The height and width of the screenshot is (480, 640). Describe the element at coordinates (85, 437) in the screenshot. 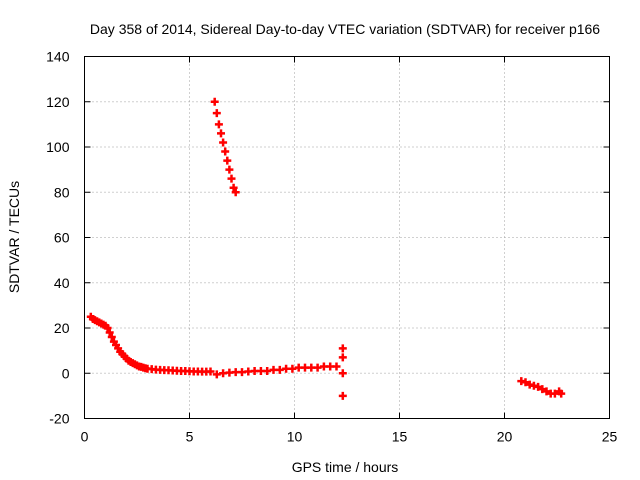

I see `x-tick-label: 0` at that location.